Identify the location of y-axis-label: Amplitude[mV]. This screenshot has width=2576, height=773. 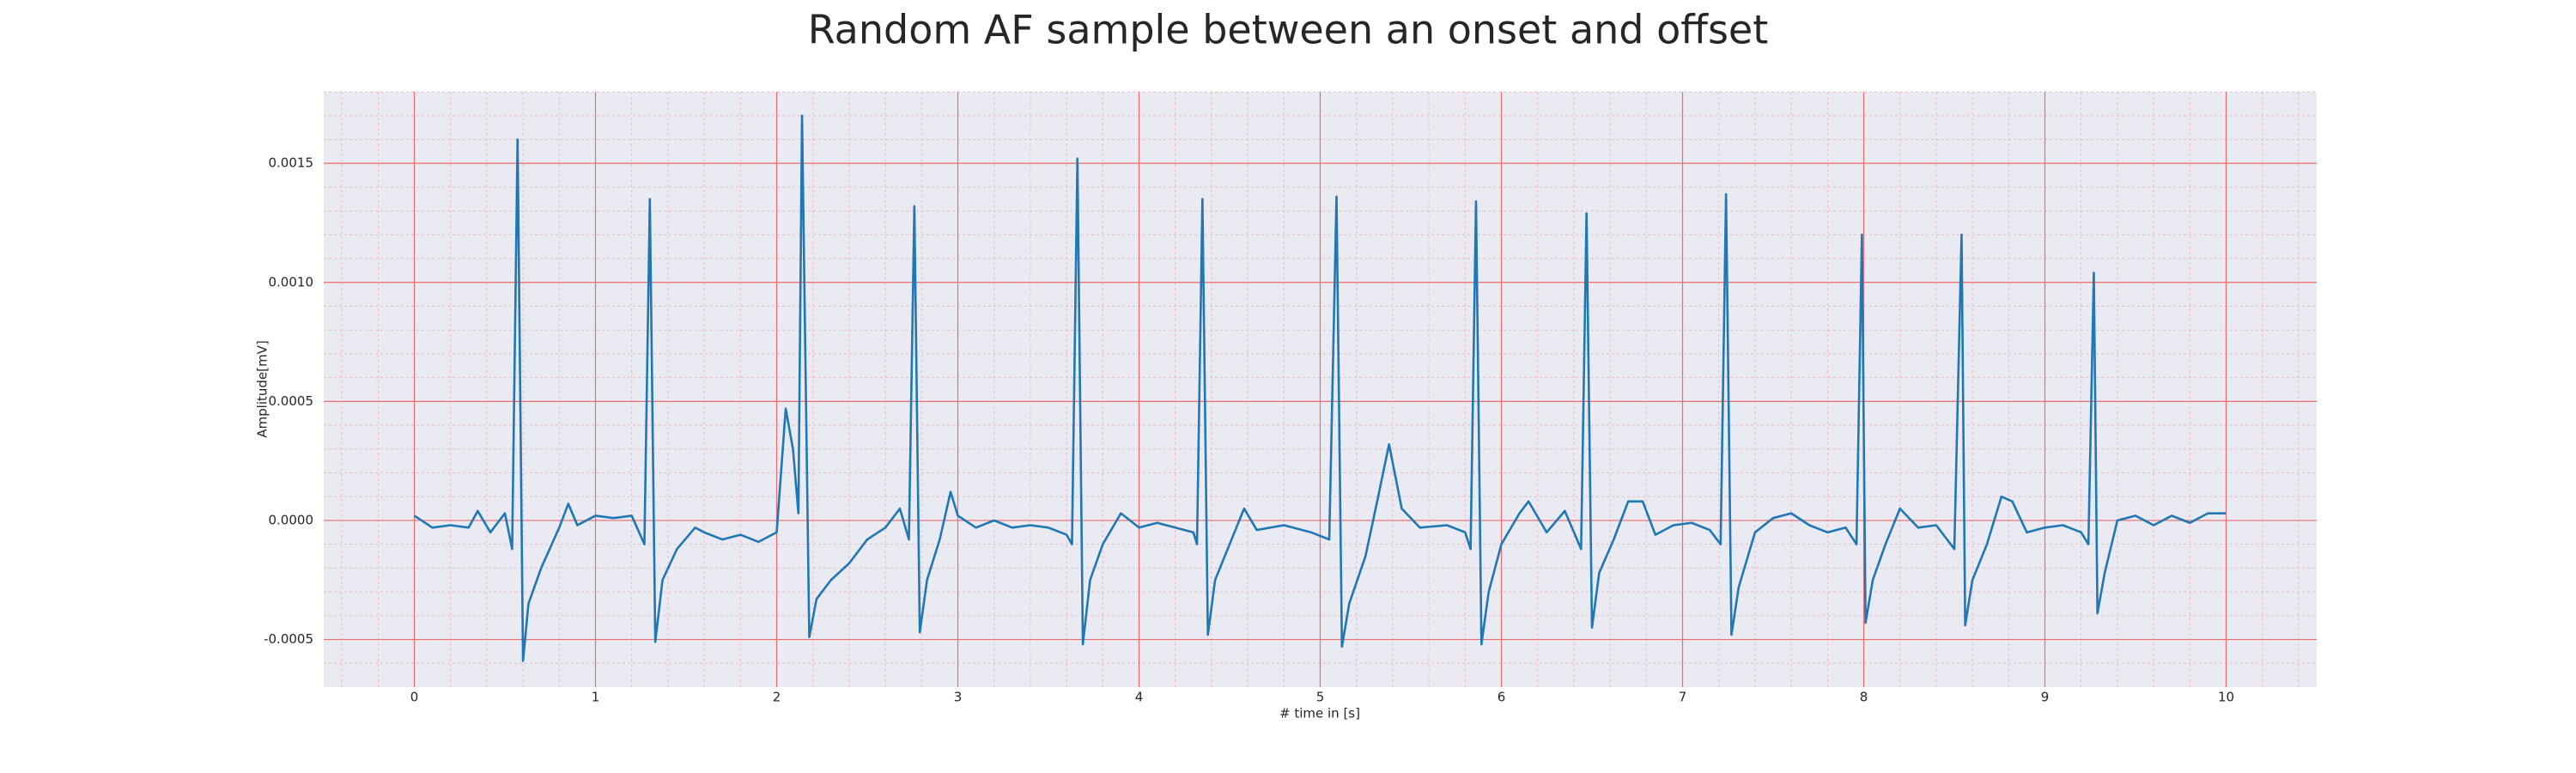
(262, 388).